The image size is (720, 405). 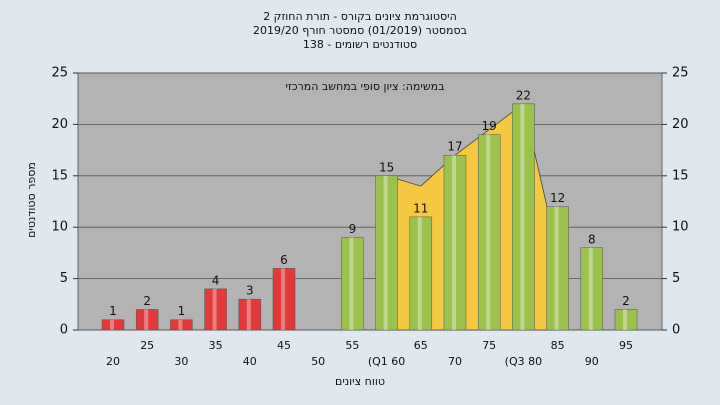 What do you see at coordinates (680, 73) in the screenshot?
I see `y2-tick-label: 25` at bounding box center [680, 73].